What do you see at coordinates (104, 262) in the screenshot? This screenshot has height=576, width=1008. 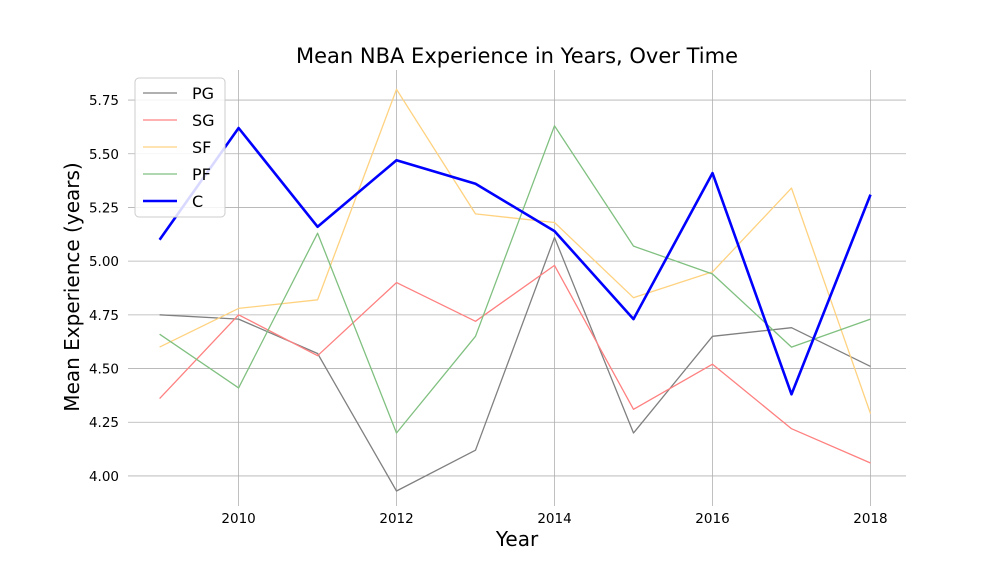 I see `y-tick-label: 5.00` at bounding box center [104, 262].